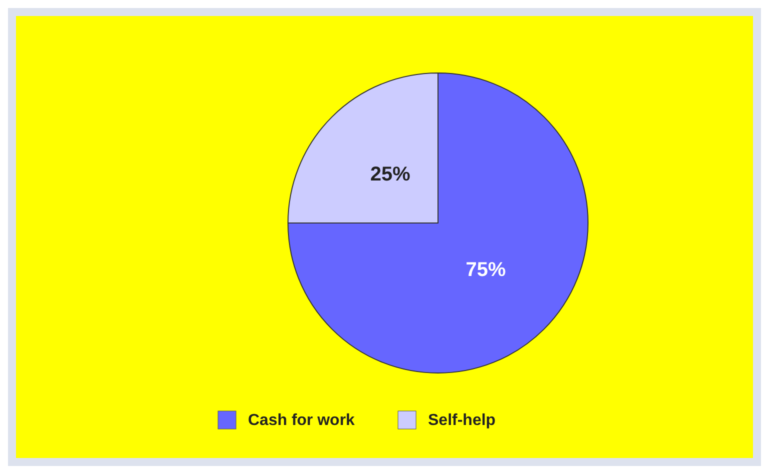 The height and width of the screenshot is (474, 769). What do you see at coordinates (486, 270) in the screenshot?
I see `data-label: 75%` at bounding box center [486, 270].